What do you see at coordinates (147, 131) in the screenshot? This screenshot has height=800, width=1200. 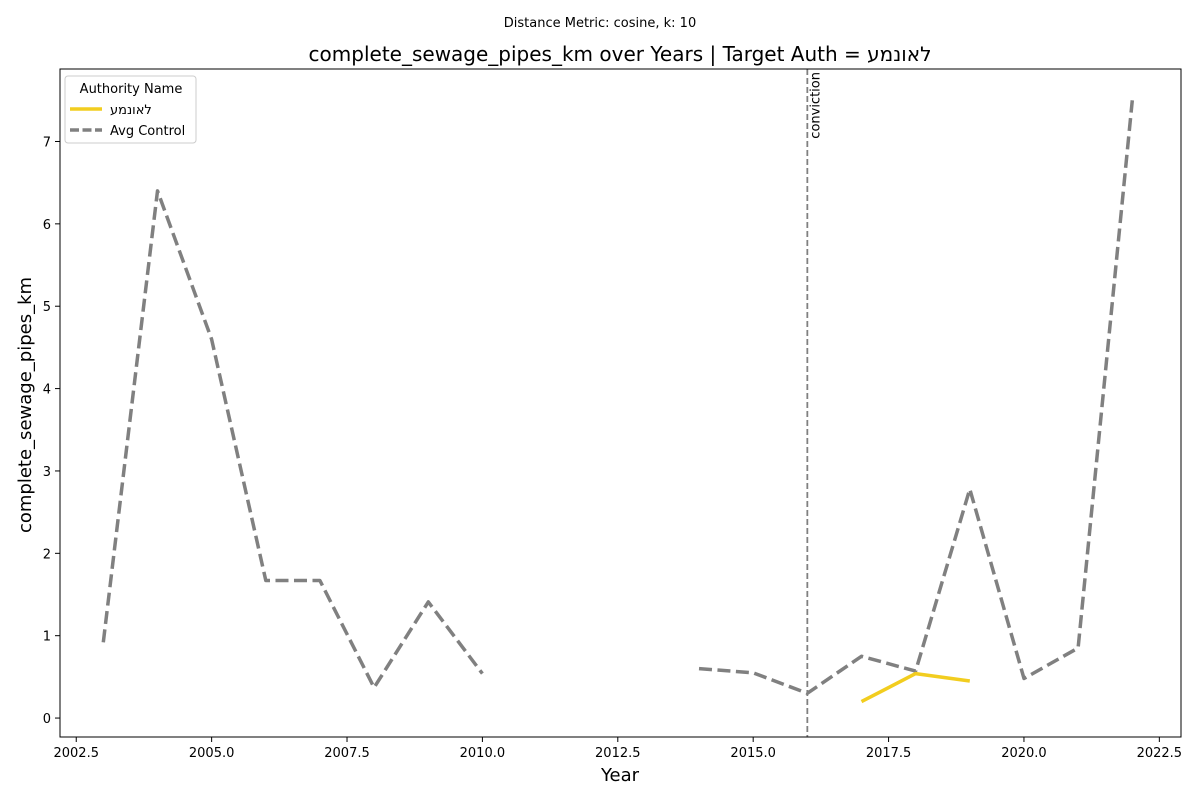 I see `legend-label: Avg Control` at bounding box center [147, 131].